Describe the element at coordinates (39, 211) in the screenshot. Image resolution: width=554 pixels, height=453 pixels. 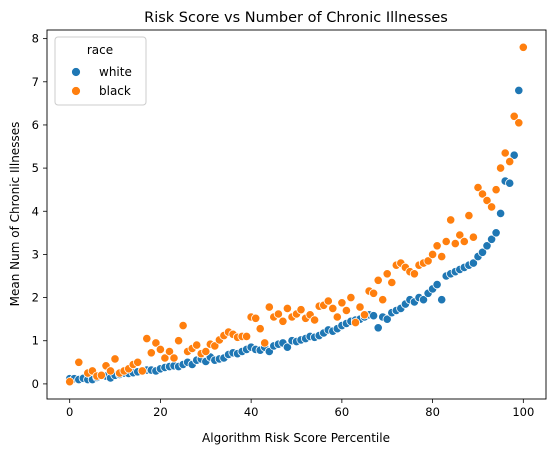
I see `y-axis: 0 1 2 3 4 5 6 7 8` at that location.